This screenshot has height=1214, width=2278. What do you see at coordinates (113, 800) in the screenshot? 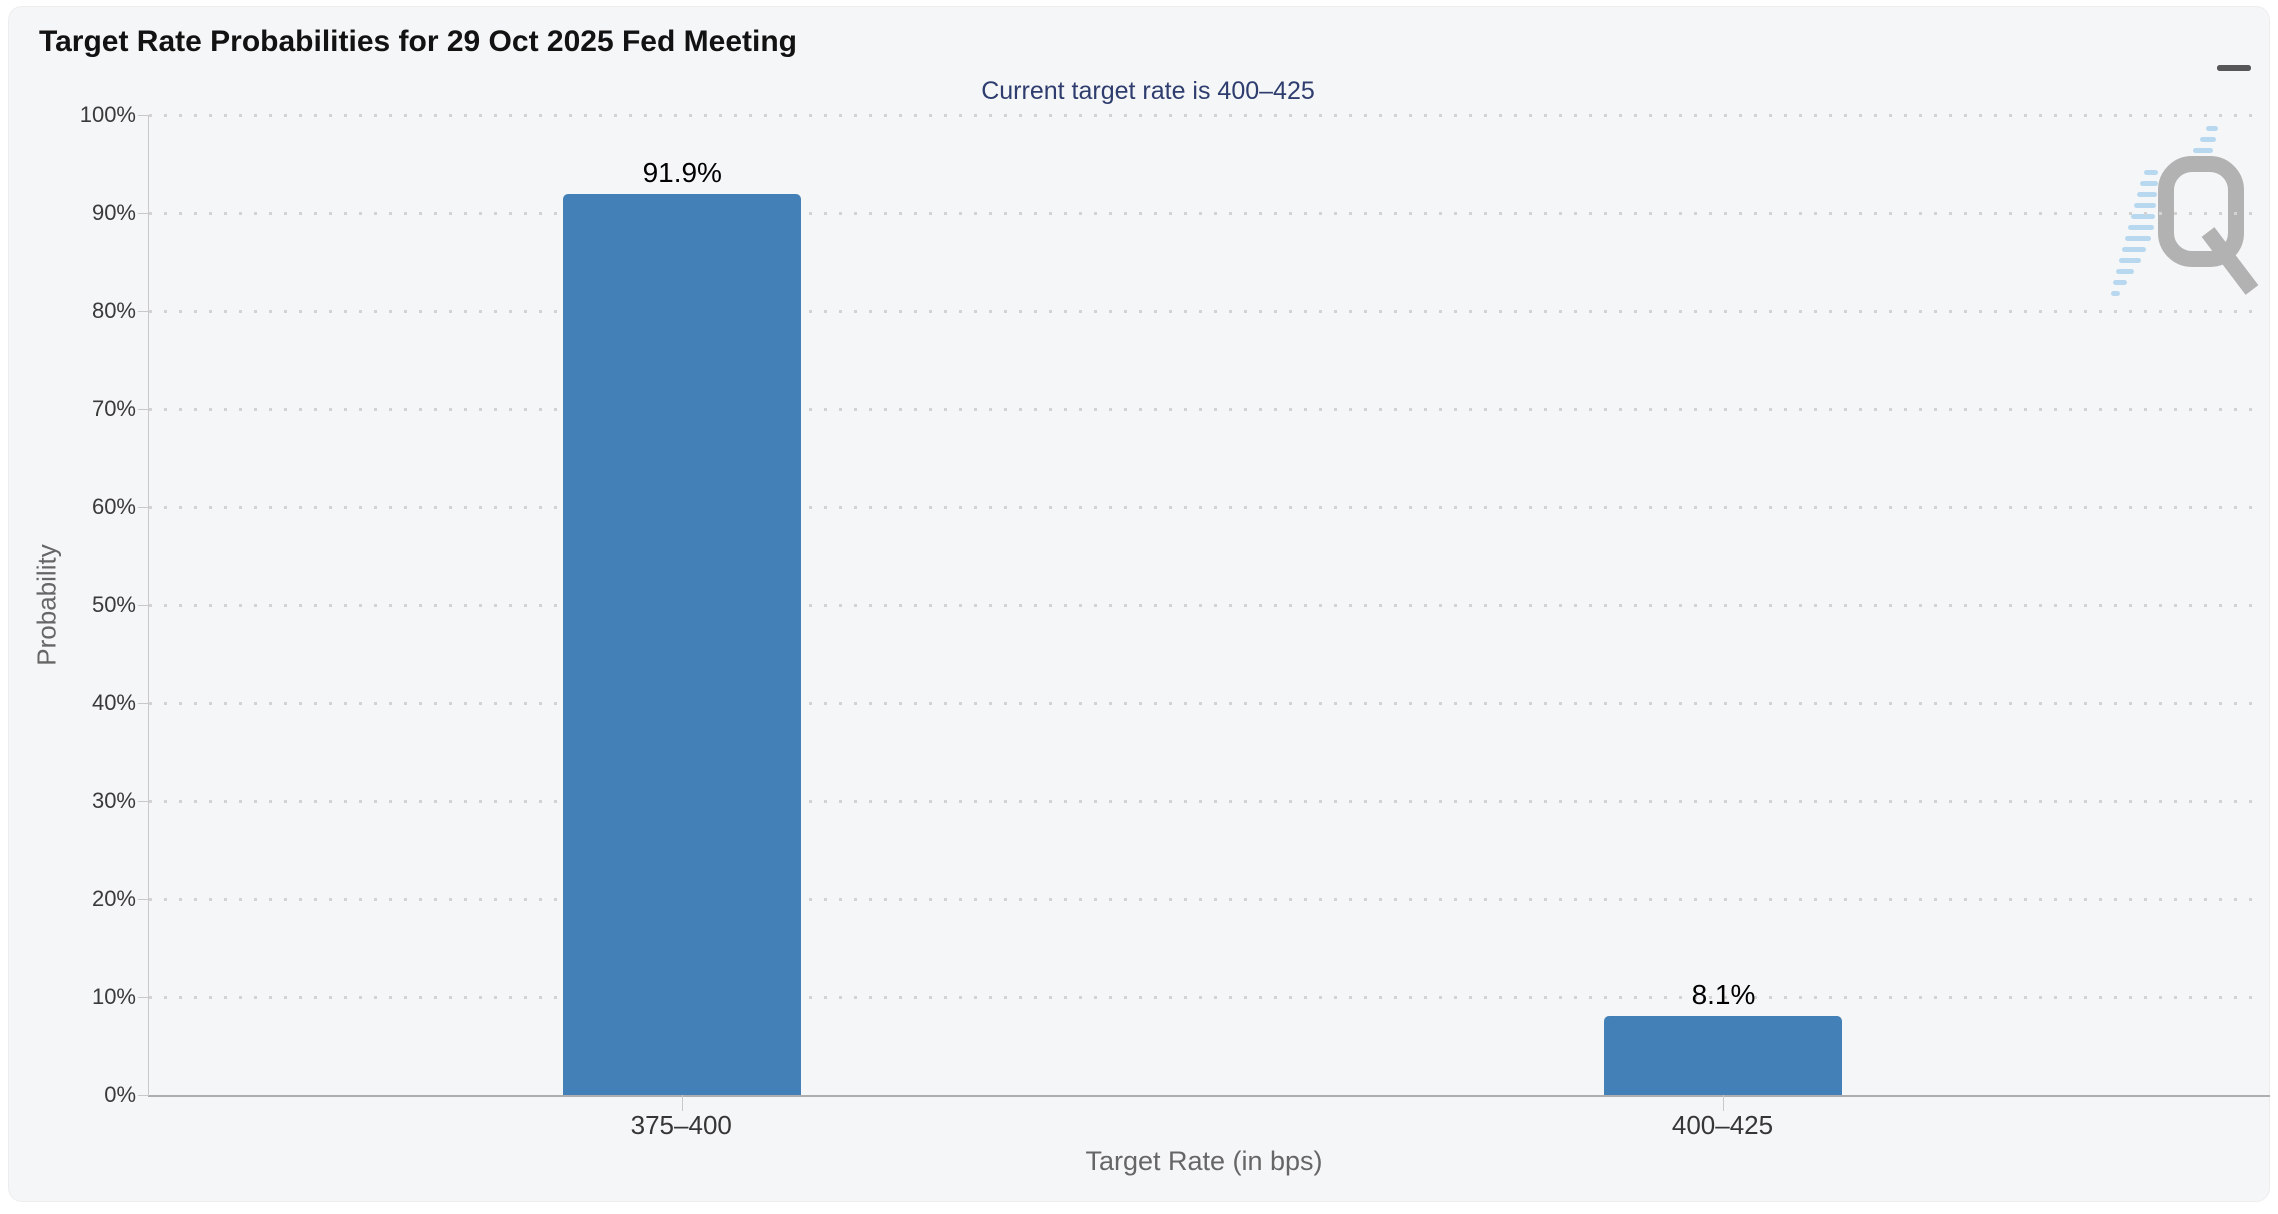
I see `y-axis-tick-label: 30%` at bounding box center [113, 800].